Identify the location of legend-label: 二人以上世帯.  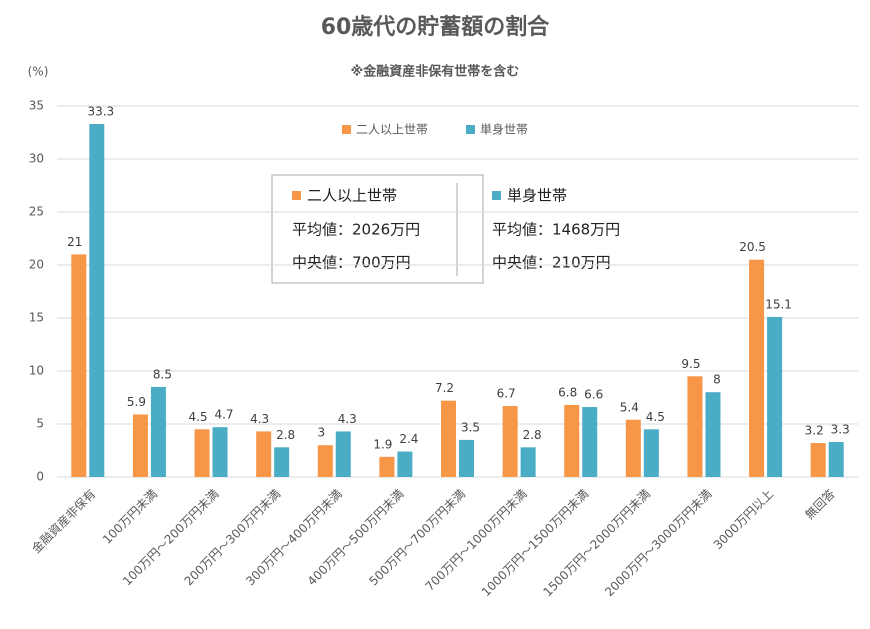
(392, 130).